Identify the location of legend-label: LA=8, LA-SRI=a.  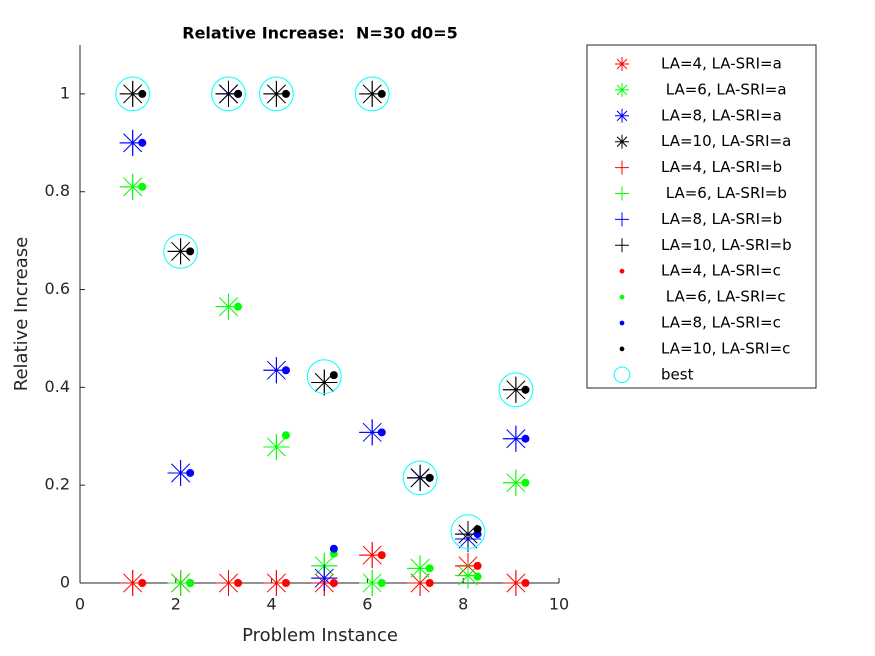
(721, 115).